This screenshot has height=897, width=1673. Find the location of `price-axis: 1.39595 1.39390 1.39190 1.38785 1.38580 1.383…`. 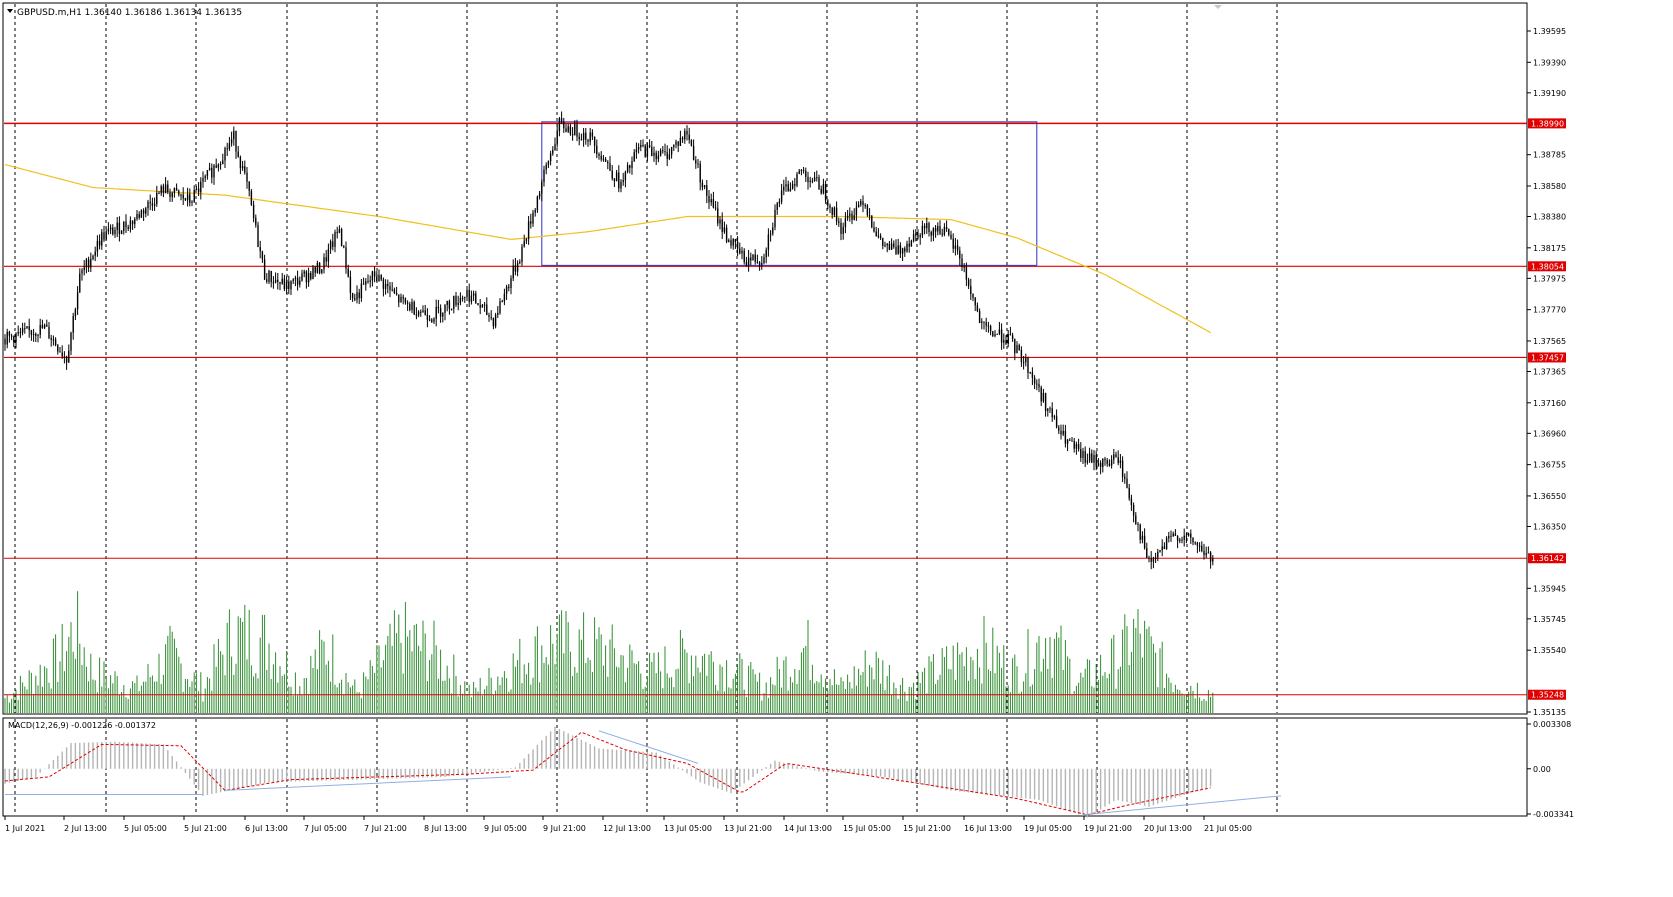

price-axis: 1.39595 1.39390 1.39190 1.38785 1.38580 1.383… is located at coordinates (1546, 372).